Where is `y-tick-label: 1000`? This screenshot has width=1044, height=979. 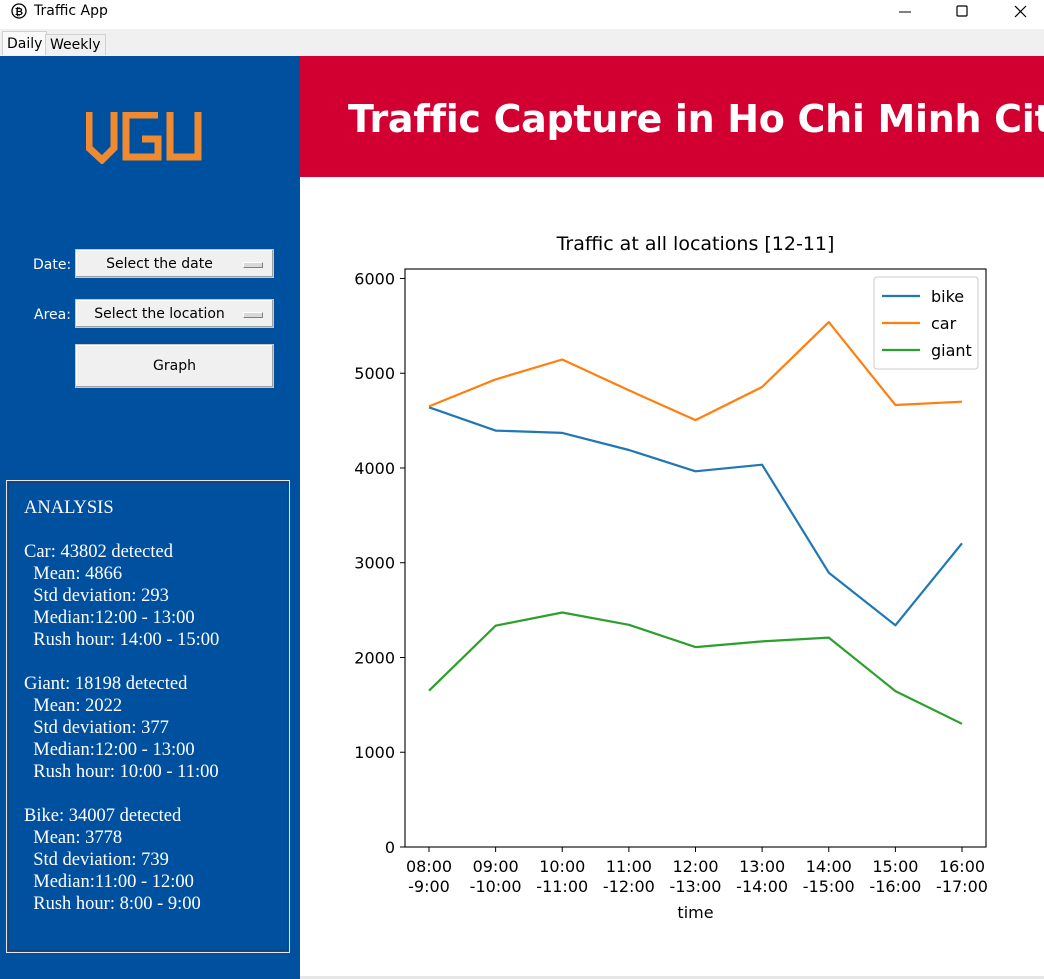
y-tick-label: 1000 is located at coordinates (374, 752).